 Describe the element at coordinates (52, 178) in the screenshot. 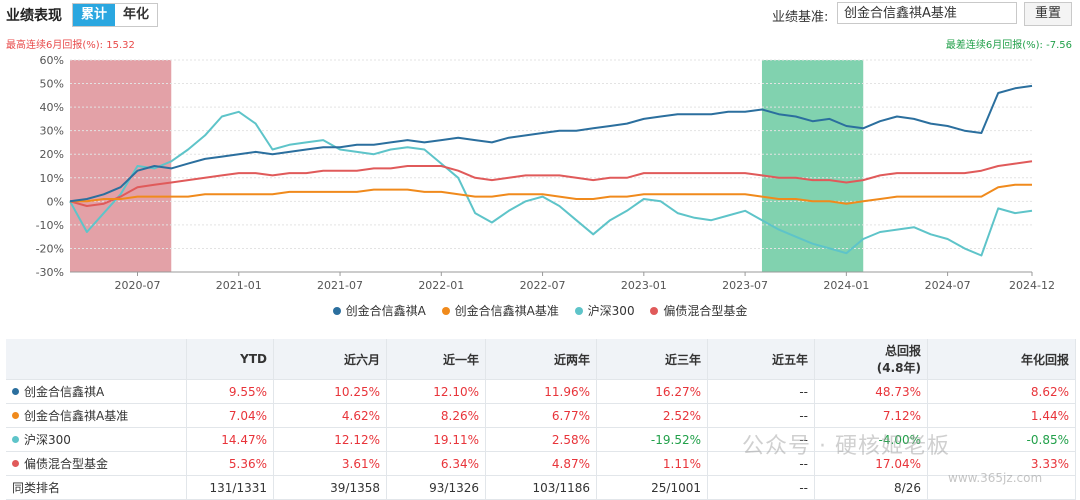

I see `y-tick-label: 10%` at that location.